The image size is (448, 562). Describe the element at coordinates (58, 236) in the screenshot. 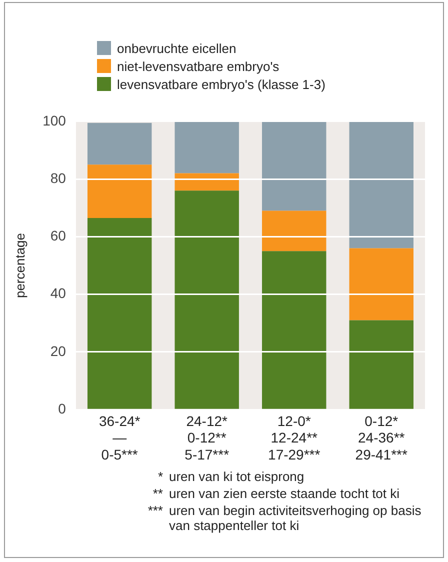

I see `y-tick-label: 60` at that location.